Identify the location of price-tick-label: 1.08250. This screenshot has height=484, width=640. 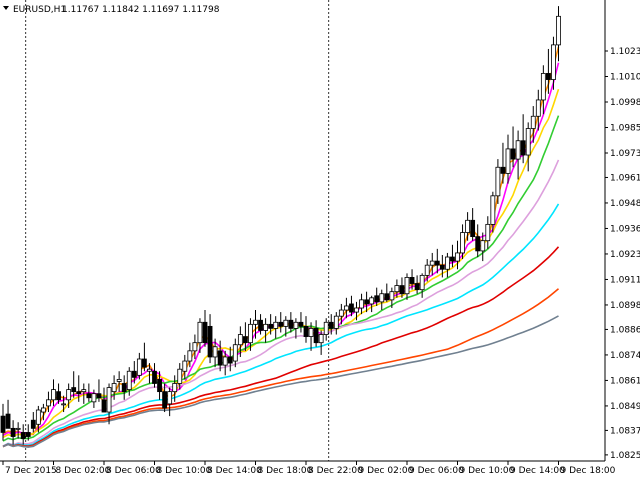
(625, 456).